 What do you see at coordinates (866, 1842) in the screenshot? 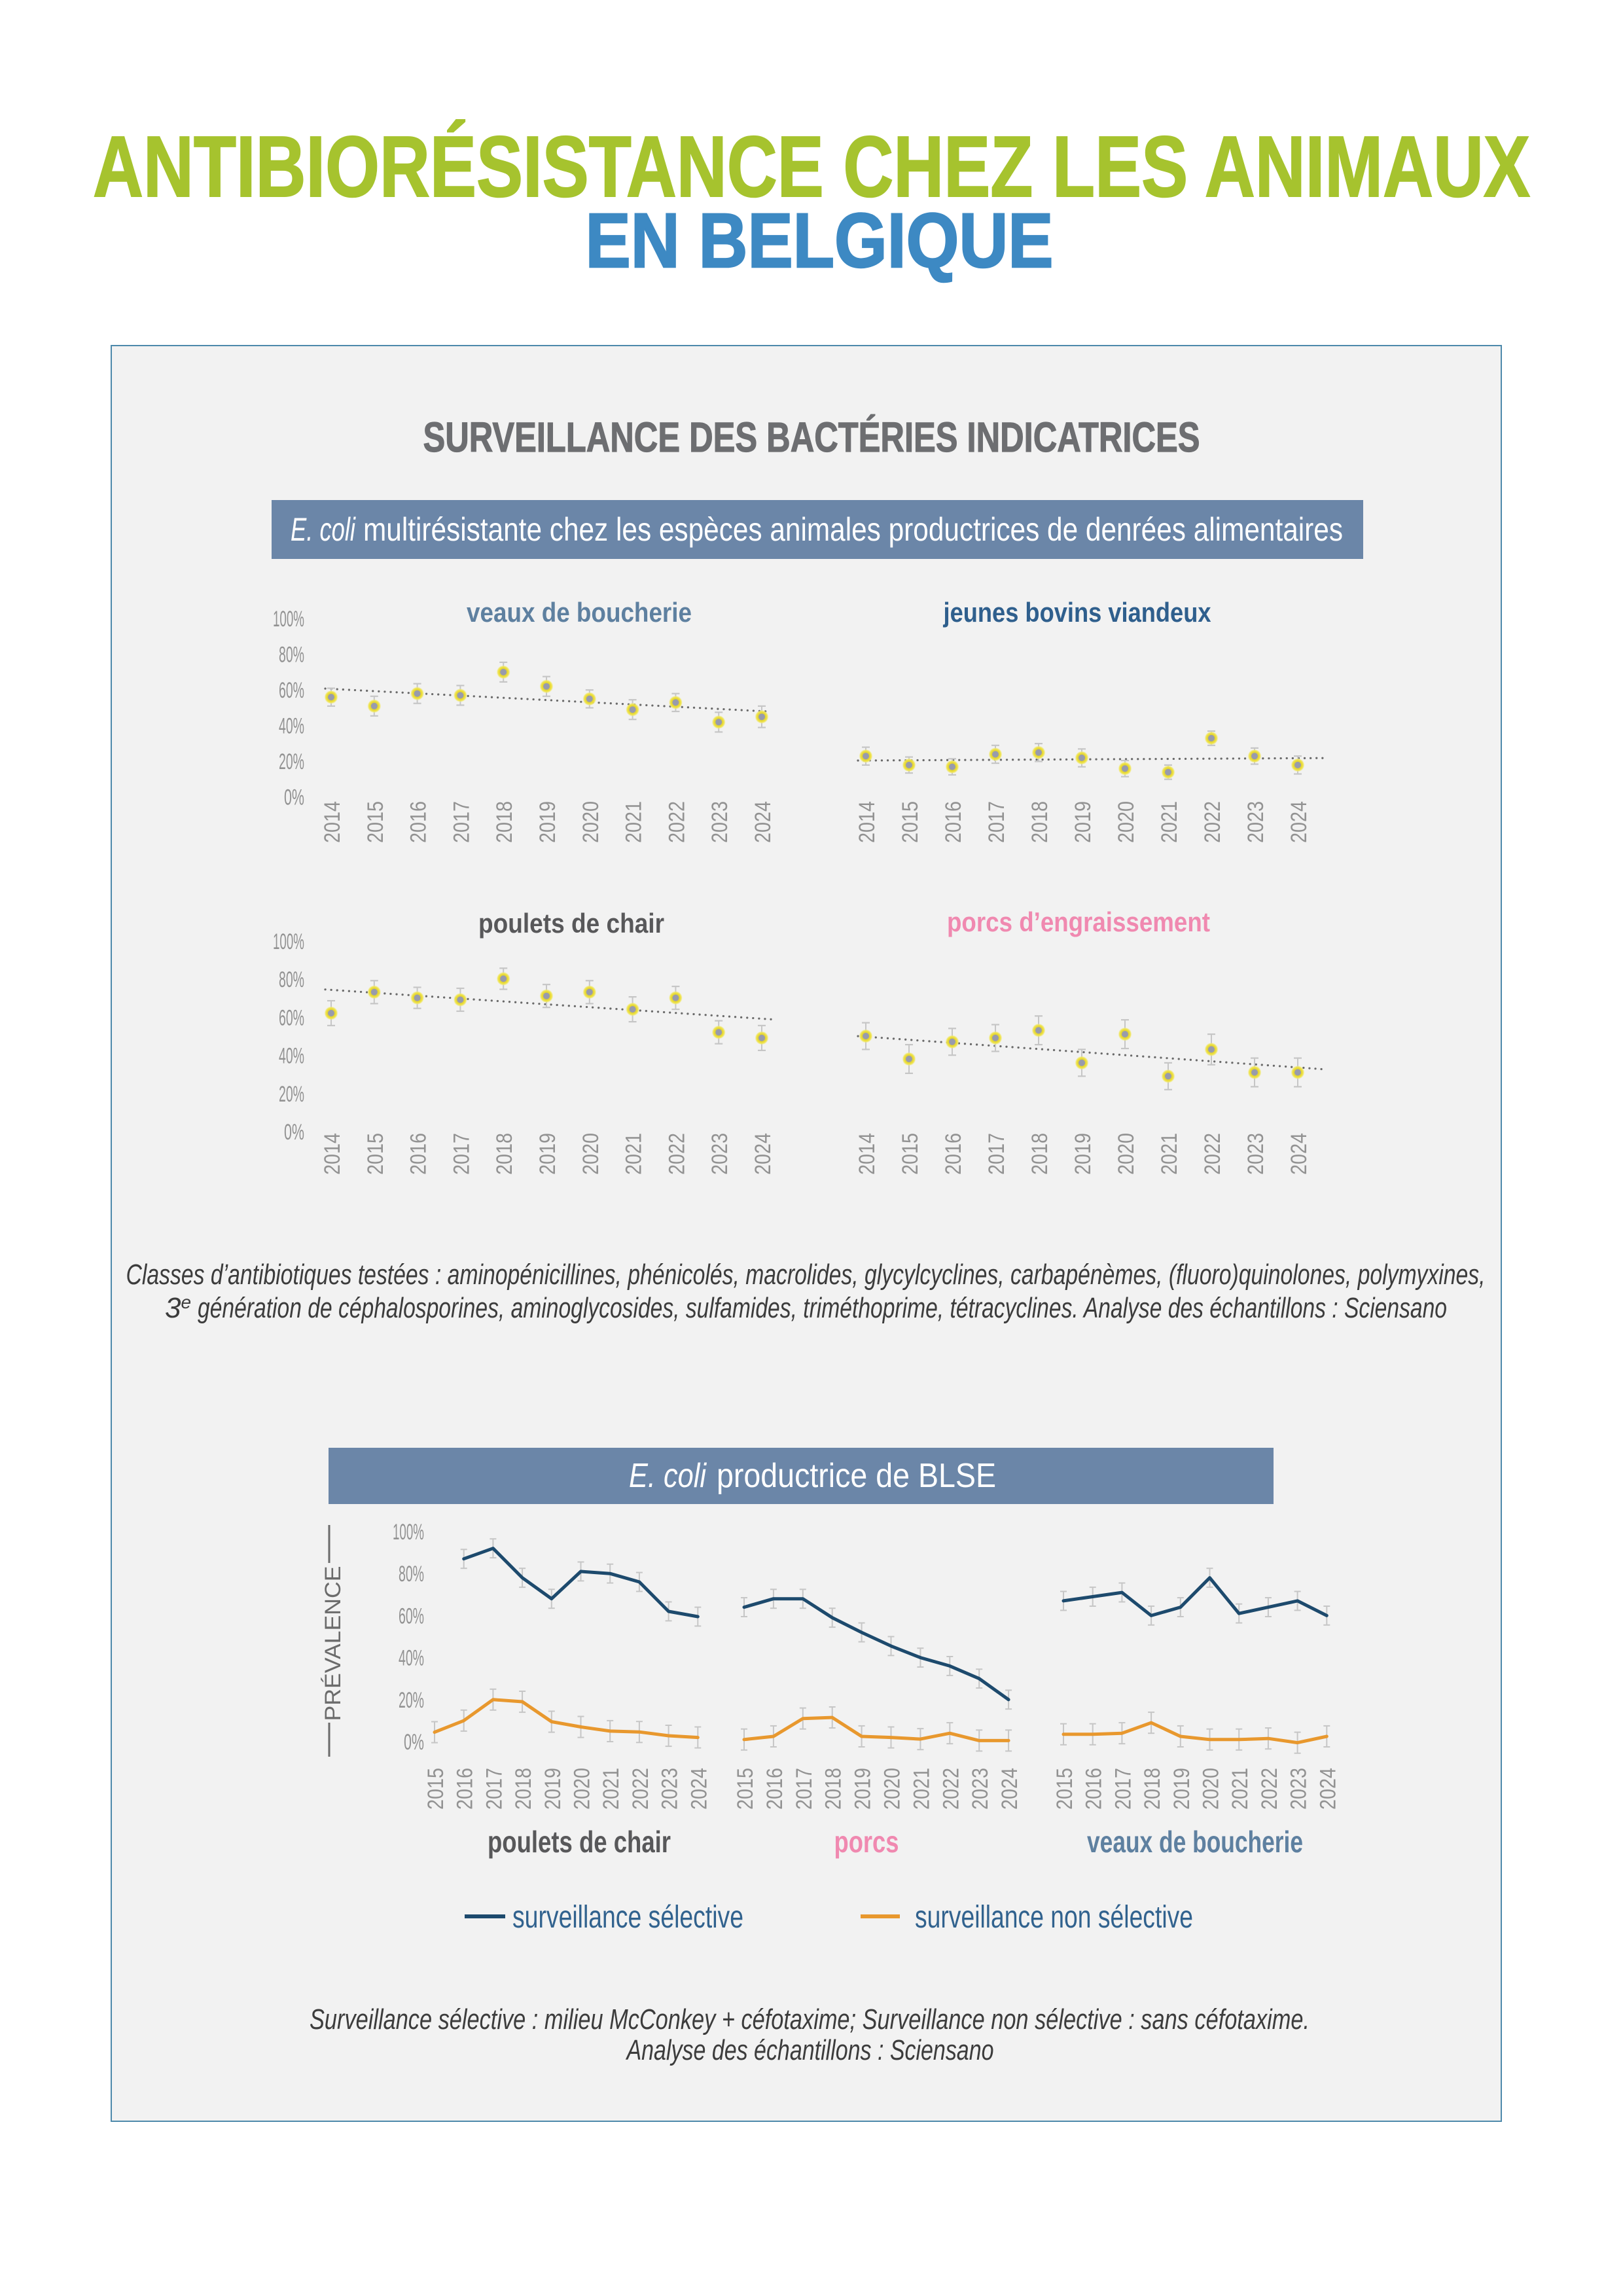
I see `svg-text: porcs` at bounding box center [866, 1842].